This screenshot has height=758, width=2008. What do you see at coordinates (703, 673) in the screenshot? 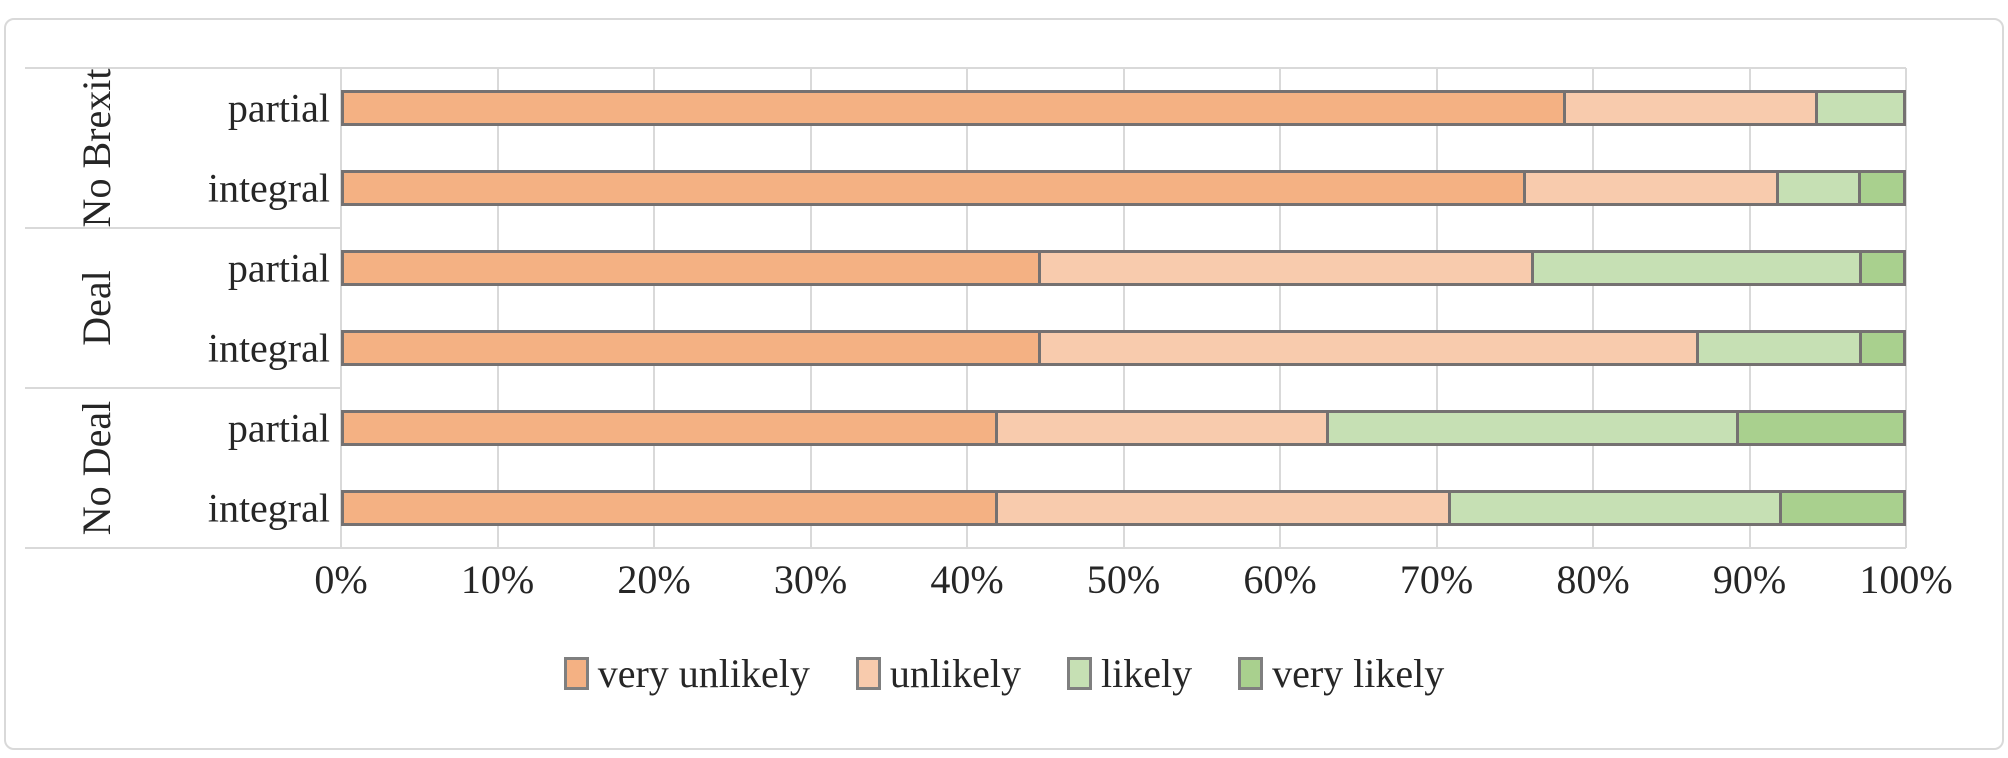
I see `legend-label: very unlikely` at bounding box center [703, 673].